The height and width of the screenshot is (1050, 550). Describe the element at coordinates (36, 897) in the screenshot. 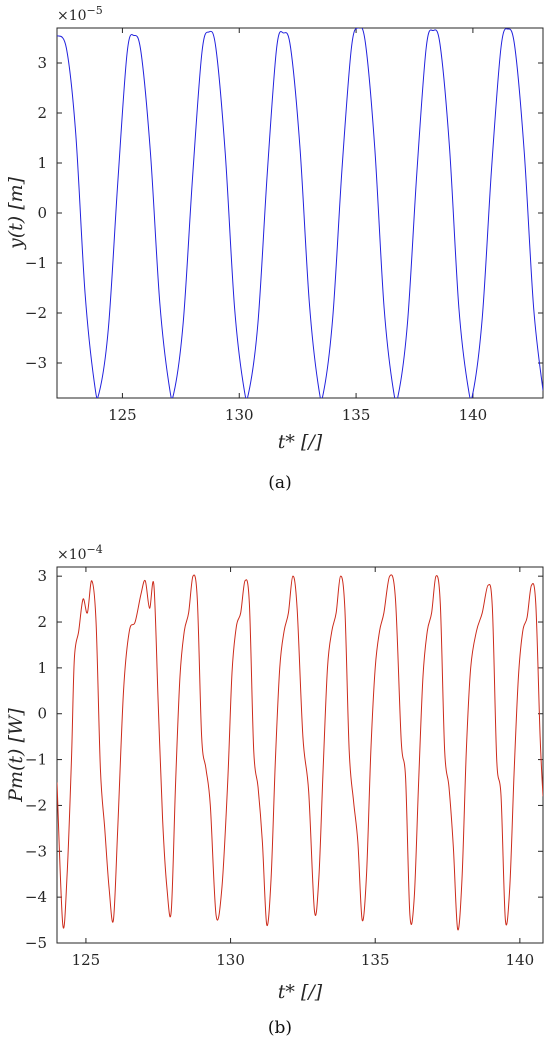

I see `y-tick-label: −4` at that location.